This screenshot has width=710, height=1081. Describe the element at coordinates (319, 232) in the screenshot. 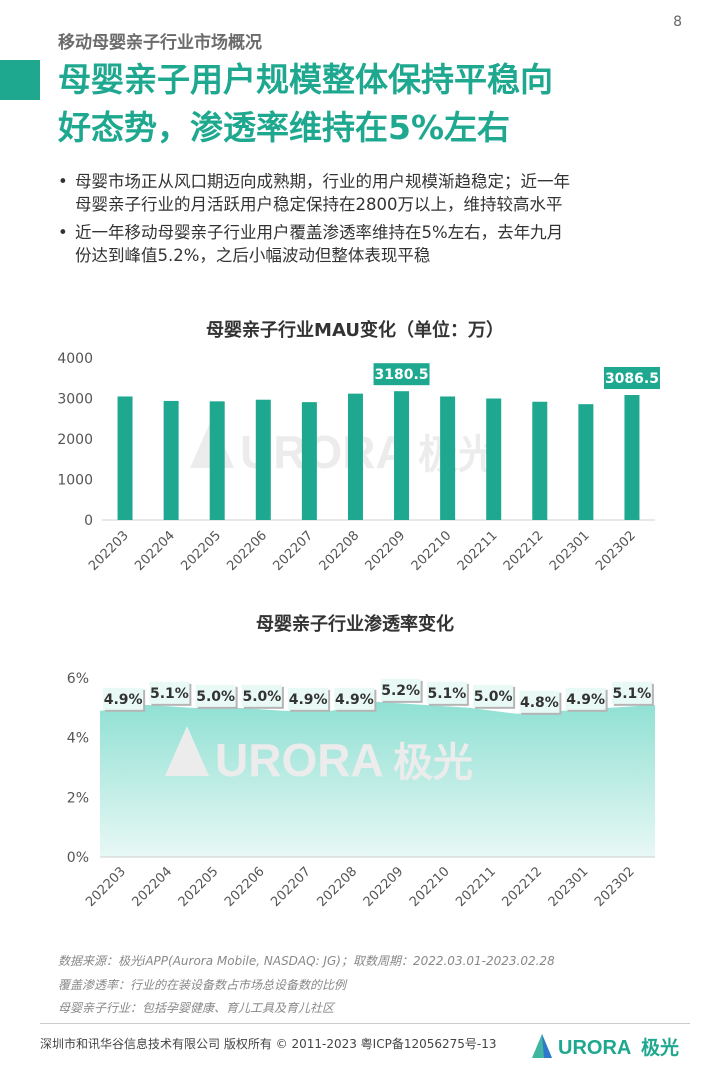

I see `bullet-line: 近一年移动母婴亲子行业用户覆盖渗透率维持在5%左右，去年九月` at that location.